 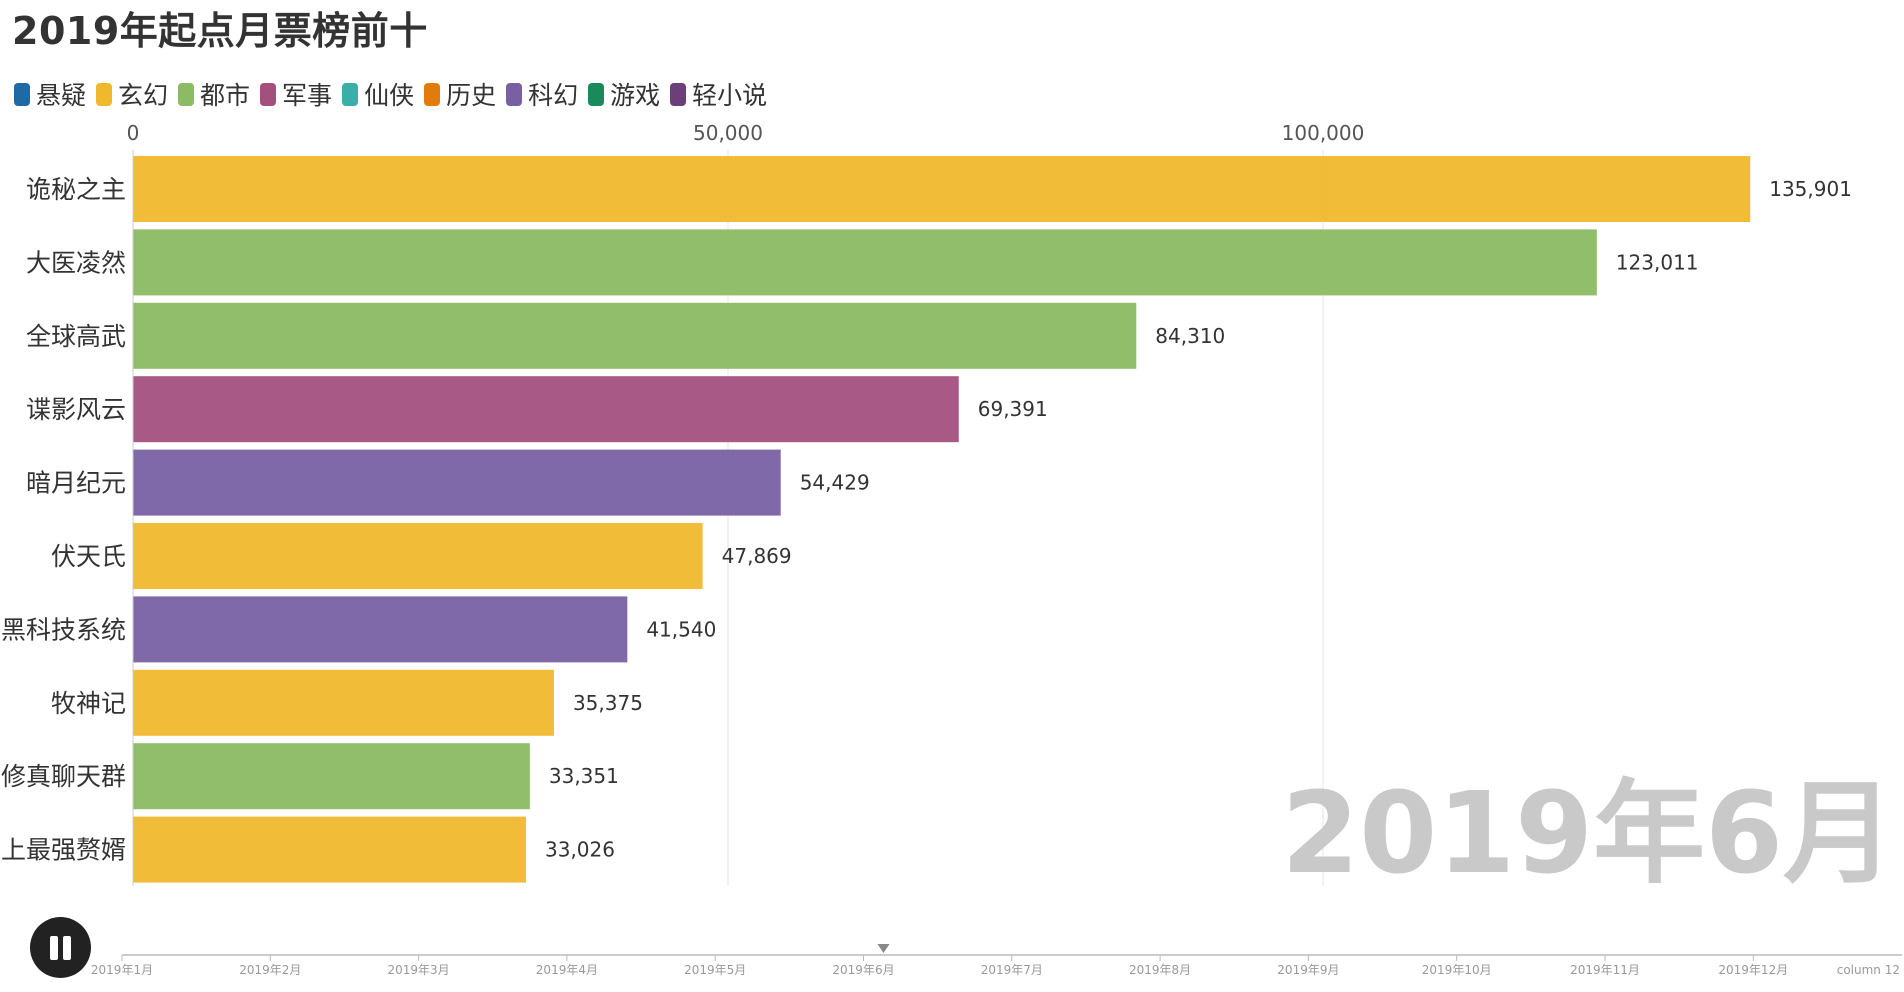 What do you see at coordinates (580, 850) in the screenshot?
I see `value-label: 33,026` at bounding box center [580, 850].